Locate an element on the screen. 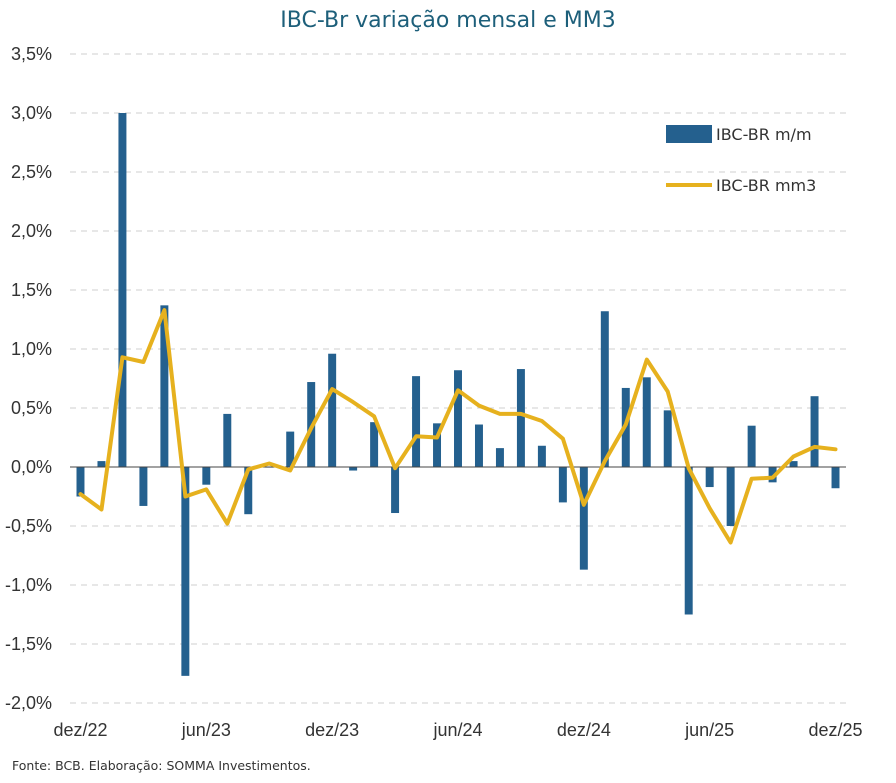 The width and height of the screenshot is (896, 783). x-tick-label: dez/25 is located at coordinates (835, 730).